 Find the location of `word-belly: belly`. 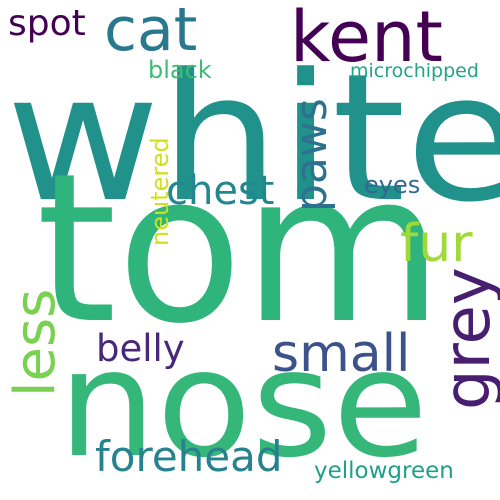

word-belly: belly is located at coordinates (140, 348).